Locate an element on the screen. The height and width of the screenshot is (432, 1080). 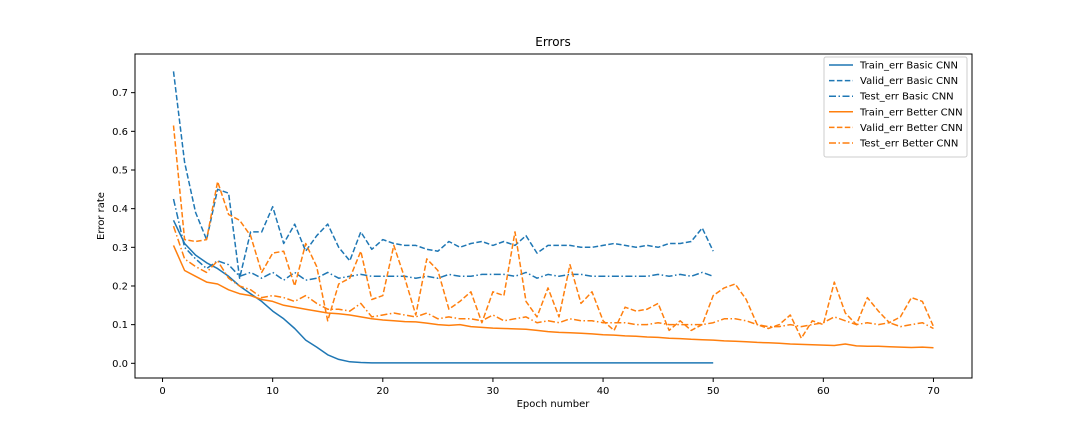
y-axis-label: Error rate is located at coordinates (101, 216).